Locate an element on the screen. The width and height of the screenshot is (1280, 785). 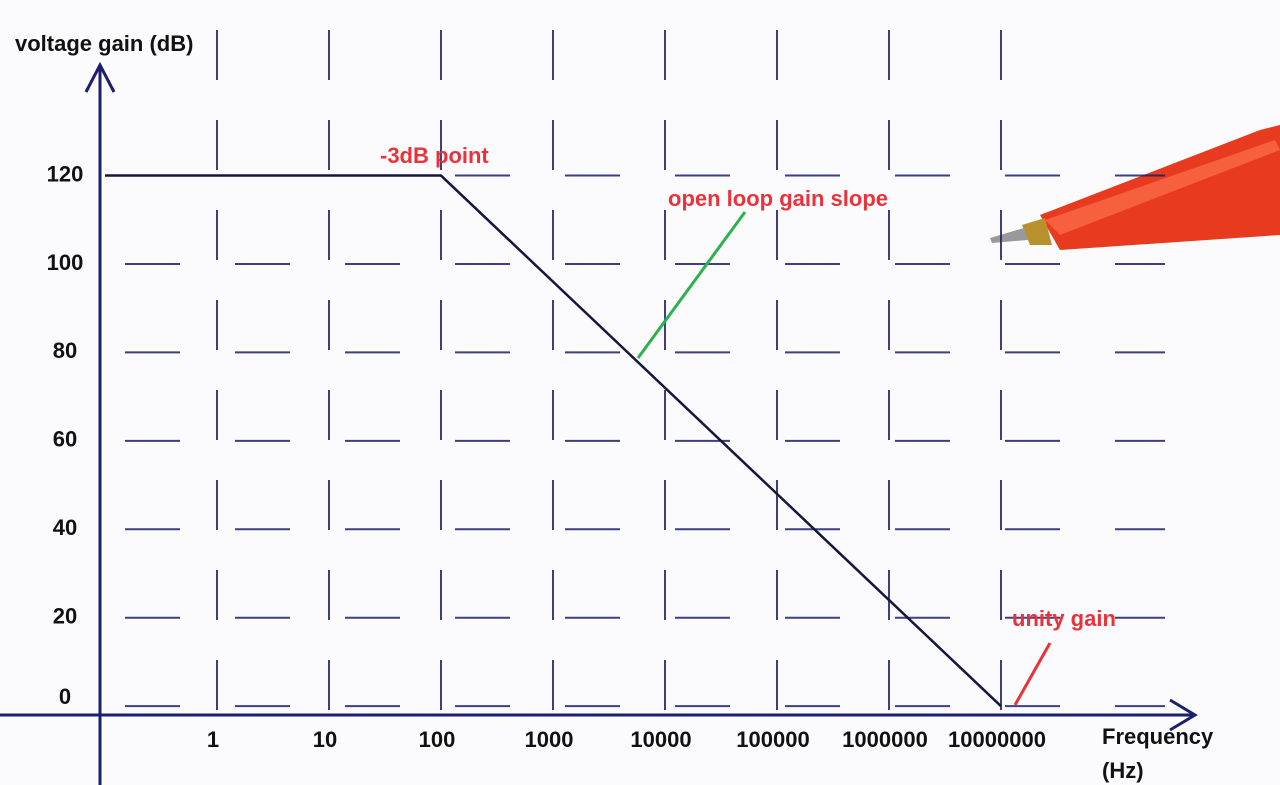
x-axis-arrow is located at coordinates (1183, 715).